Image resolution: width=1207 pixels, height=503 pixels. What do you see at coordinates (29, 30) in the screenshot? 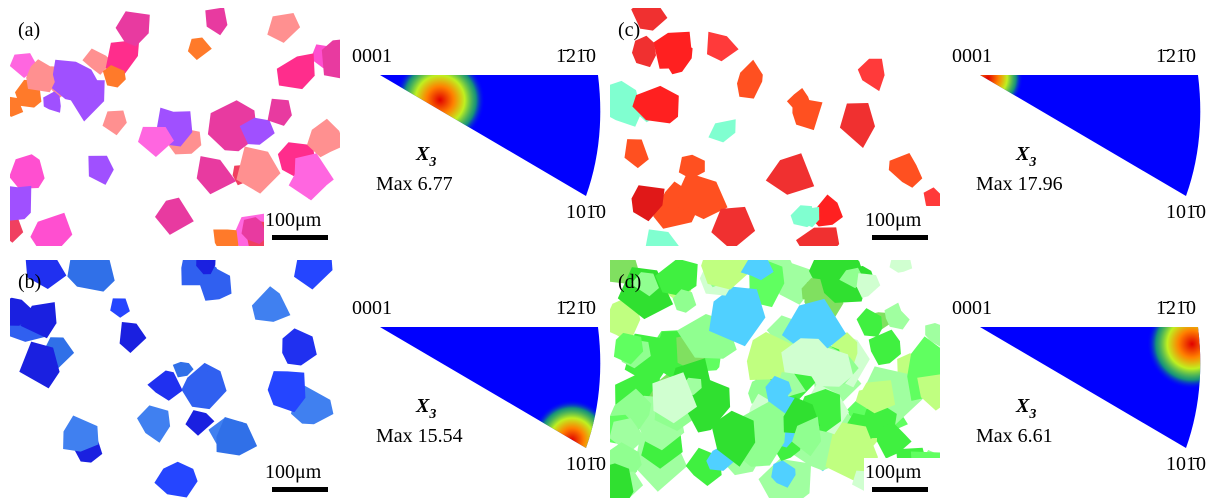
I see `panel-label: (a)` at bounding box center [29, 30].